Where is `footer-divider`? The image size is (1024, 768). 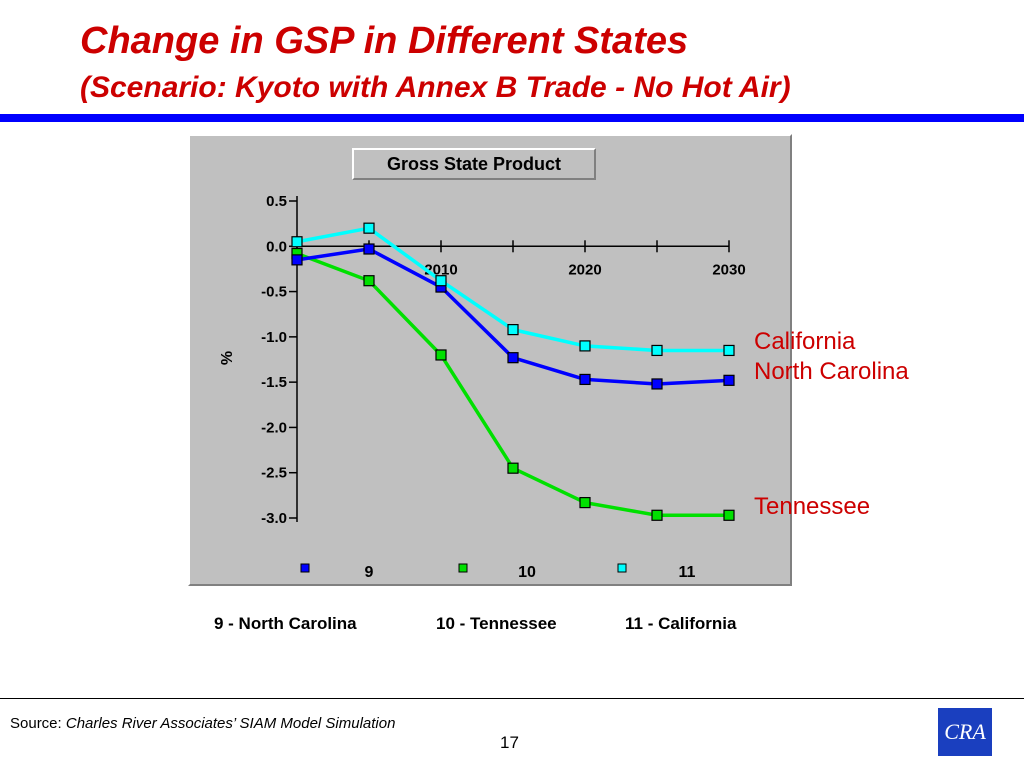
footer-divider is located at coordinates (512, 698).